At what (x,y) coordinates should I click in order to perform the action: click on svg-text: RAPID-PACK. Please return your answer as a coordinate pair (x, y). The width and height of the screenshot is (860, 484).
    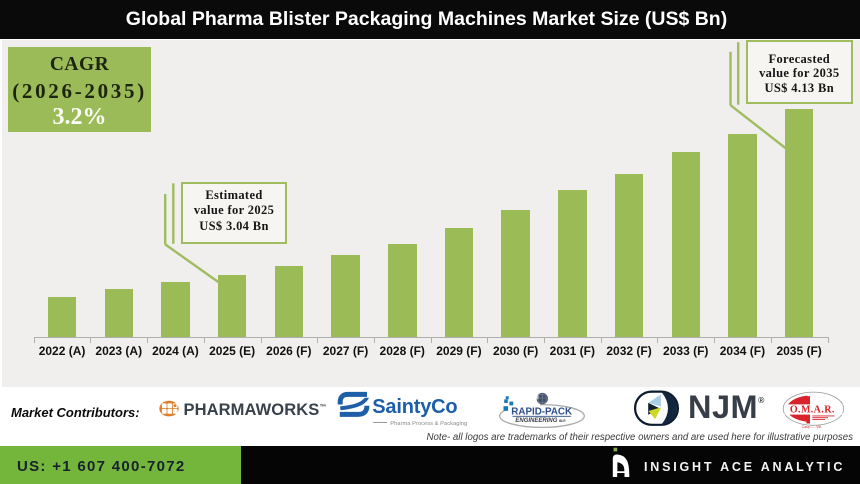
    Looking at the image, I should click on (541, 412).